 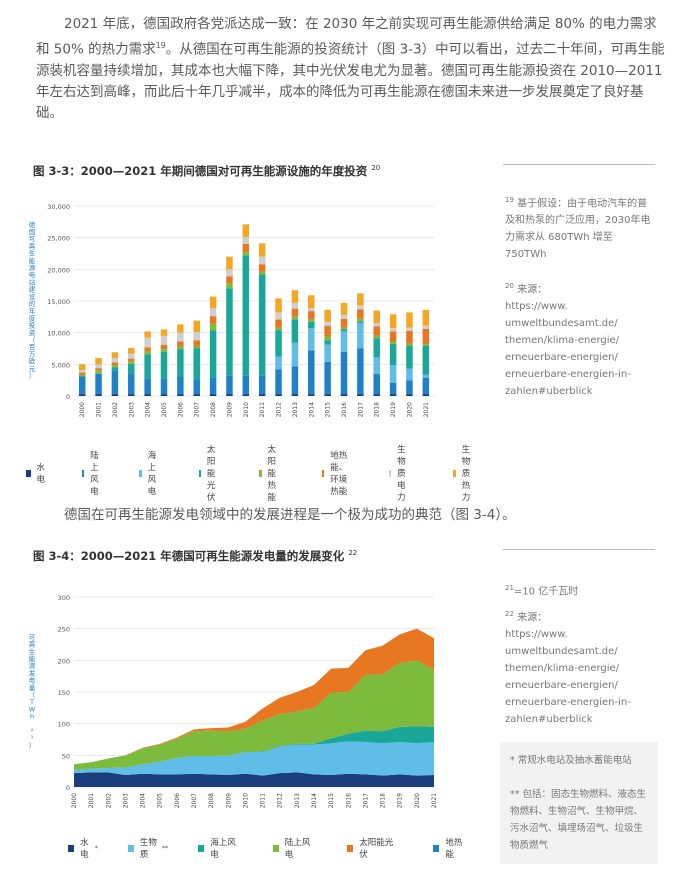 I want to click on footnote-20-link-line: zahlen#uberblick, so click(x=549, y=392).